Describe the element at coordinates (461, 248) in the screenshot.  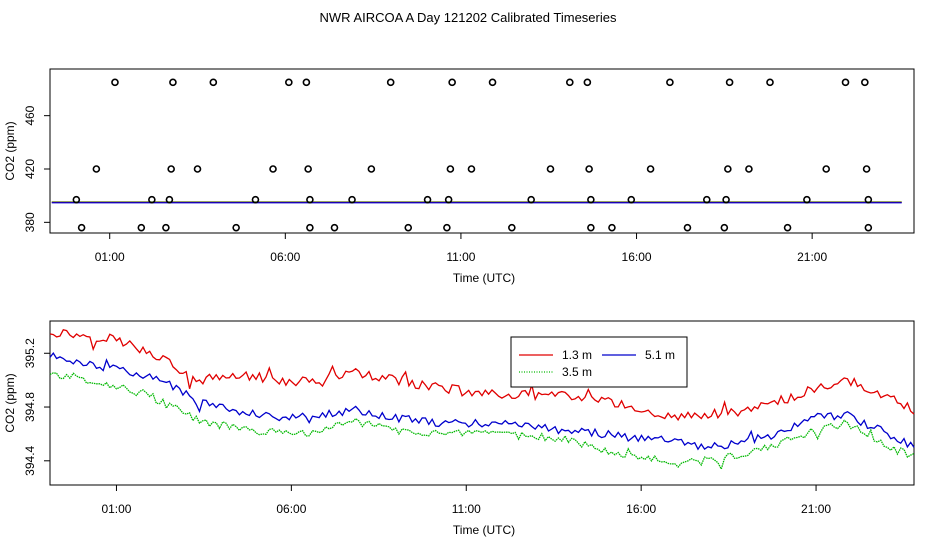
I see `top-x-axis: 01:00 06:00 11:00 16:00 21:00` at that location.